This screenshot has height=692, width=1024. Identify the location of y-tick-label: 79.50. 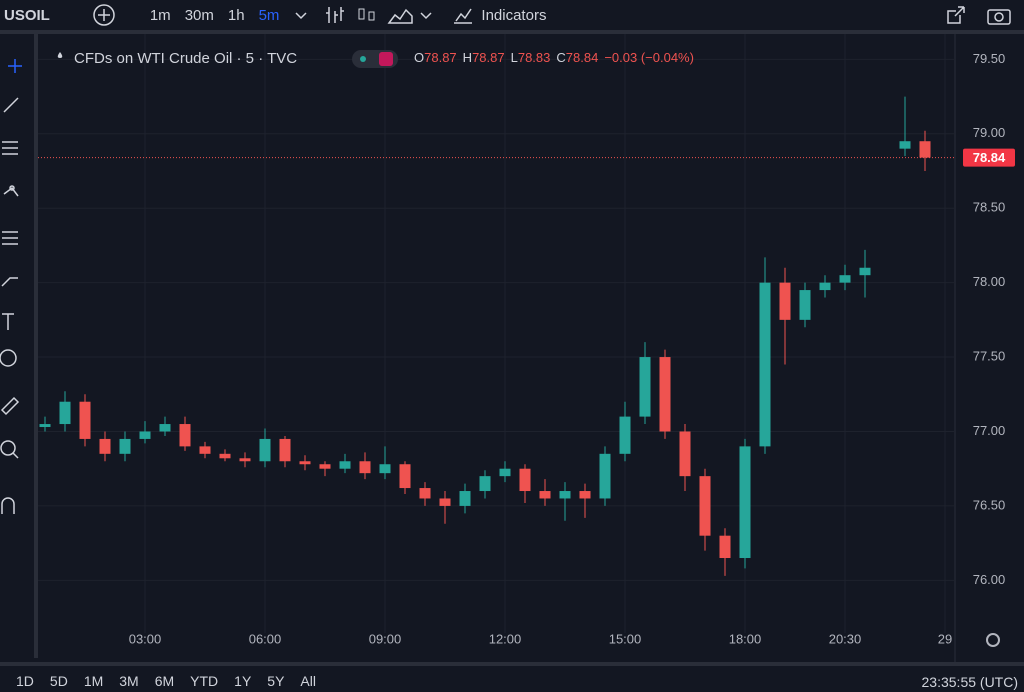
(989, 58).